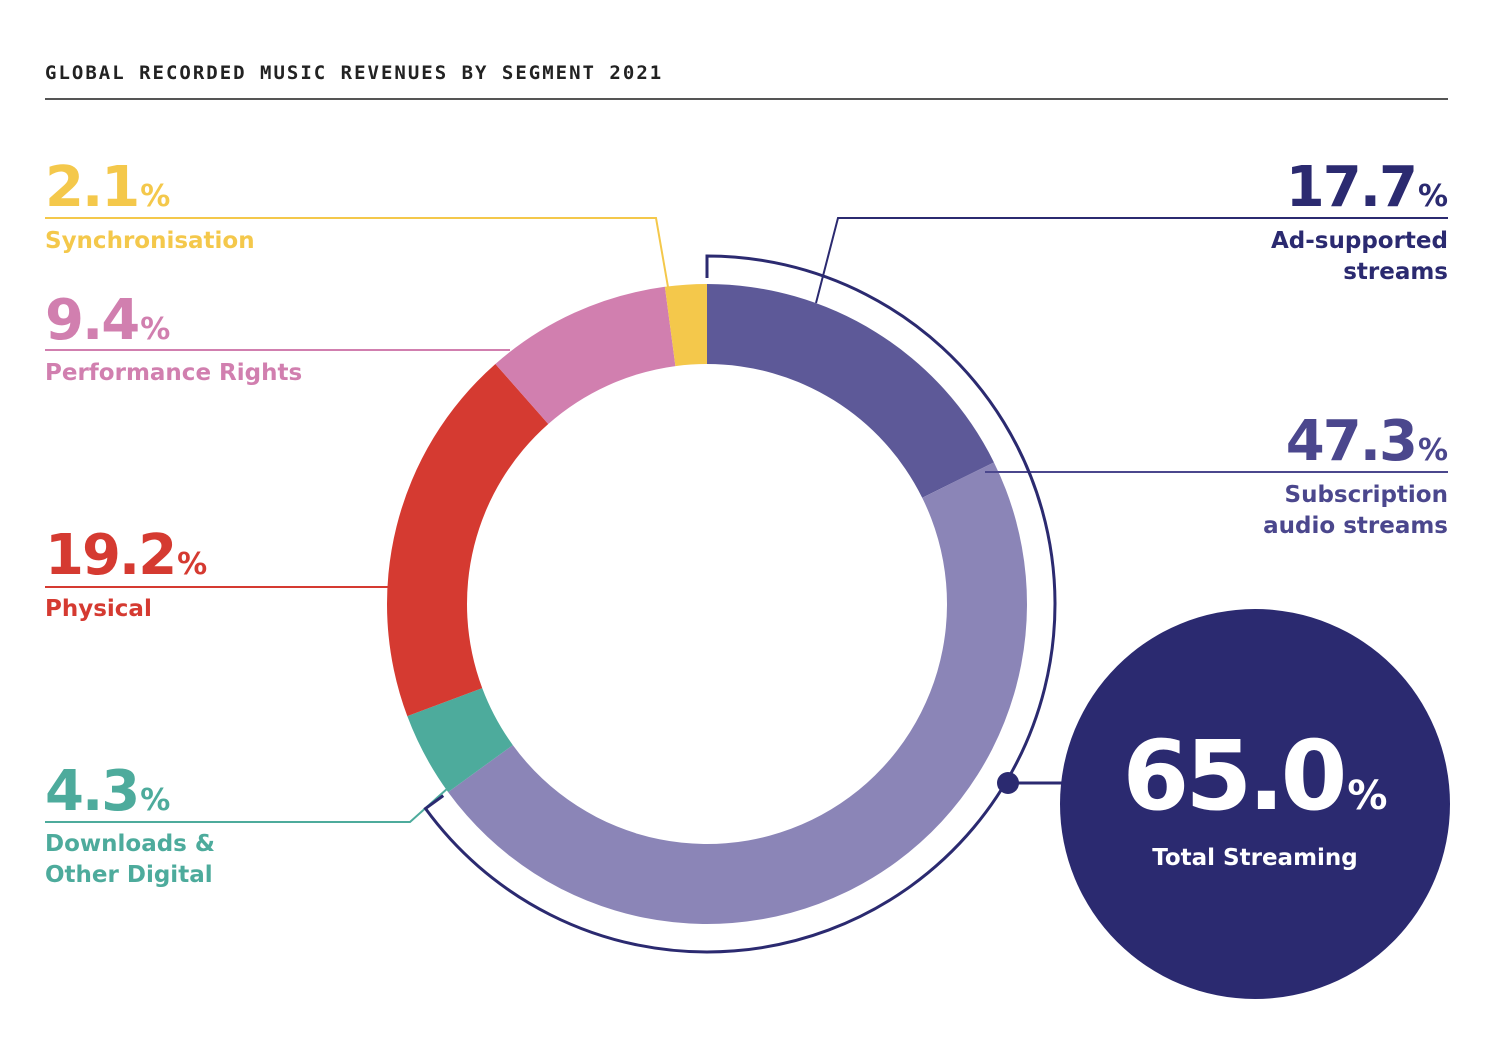 The width and height of the screenshot is (1510, 1056). I want to click on value-downloads-number: 4.3, so click(92, 791).